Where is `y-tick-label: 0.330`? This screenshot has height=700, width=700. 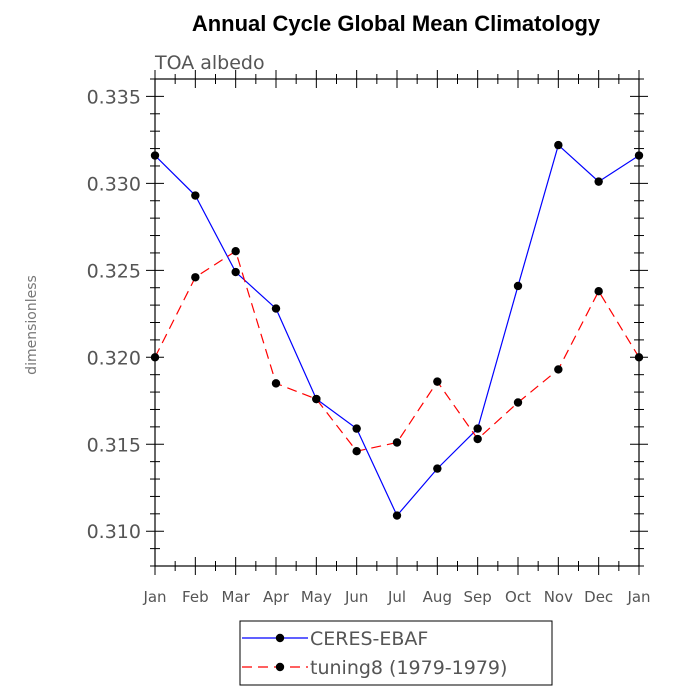
y-tick-label: 0.330 is located at coordinates (114, 184).